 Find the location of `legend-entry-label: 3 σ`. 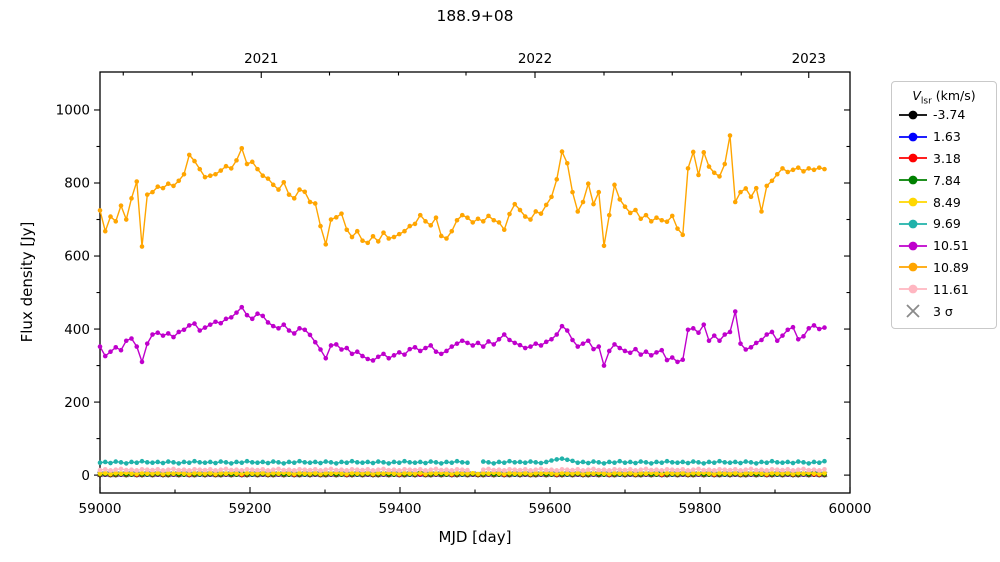

legend-entry-label: 3 σ is located at coordinates (943, 311).